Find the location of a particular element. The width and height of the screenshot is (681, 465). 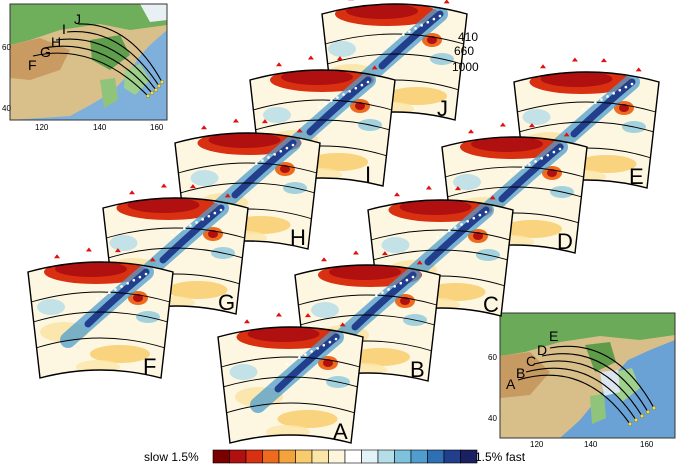

colorbar-fast-label: 1.5% fast is located at coordinates (500, 457).